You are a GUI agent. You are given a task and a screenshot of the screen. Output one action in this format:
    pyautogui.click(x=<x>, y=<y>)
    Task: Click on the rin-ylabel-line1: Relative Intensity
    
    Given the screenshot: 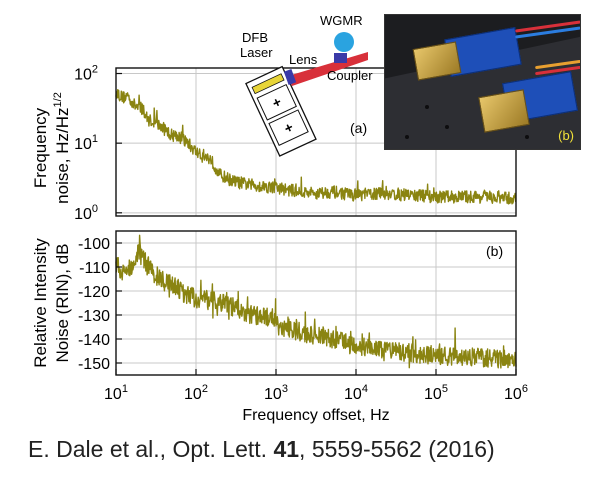 What is the action you would take?
    pyautogui.click(x=40, y=303)
    